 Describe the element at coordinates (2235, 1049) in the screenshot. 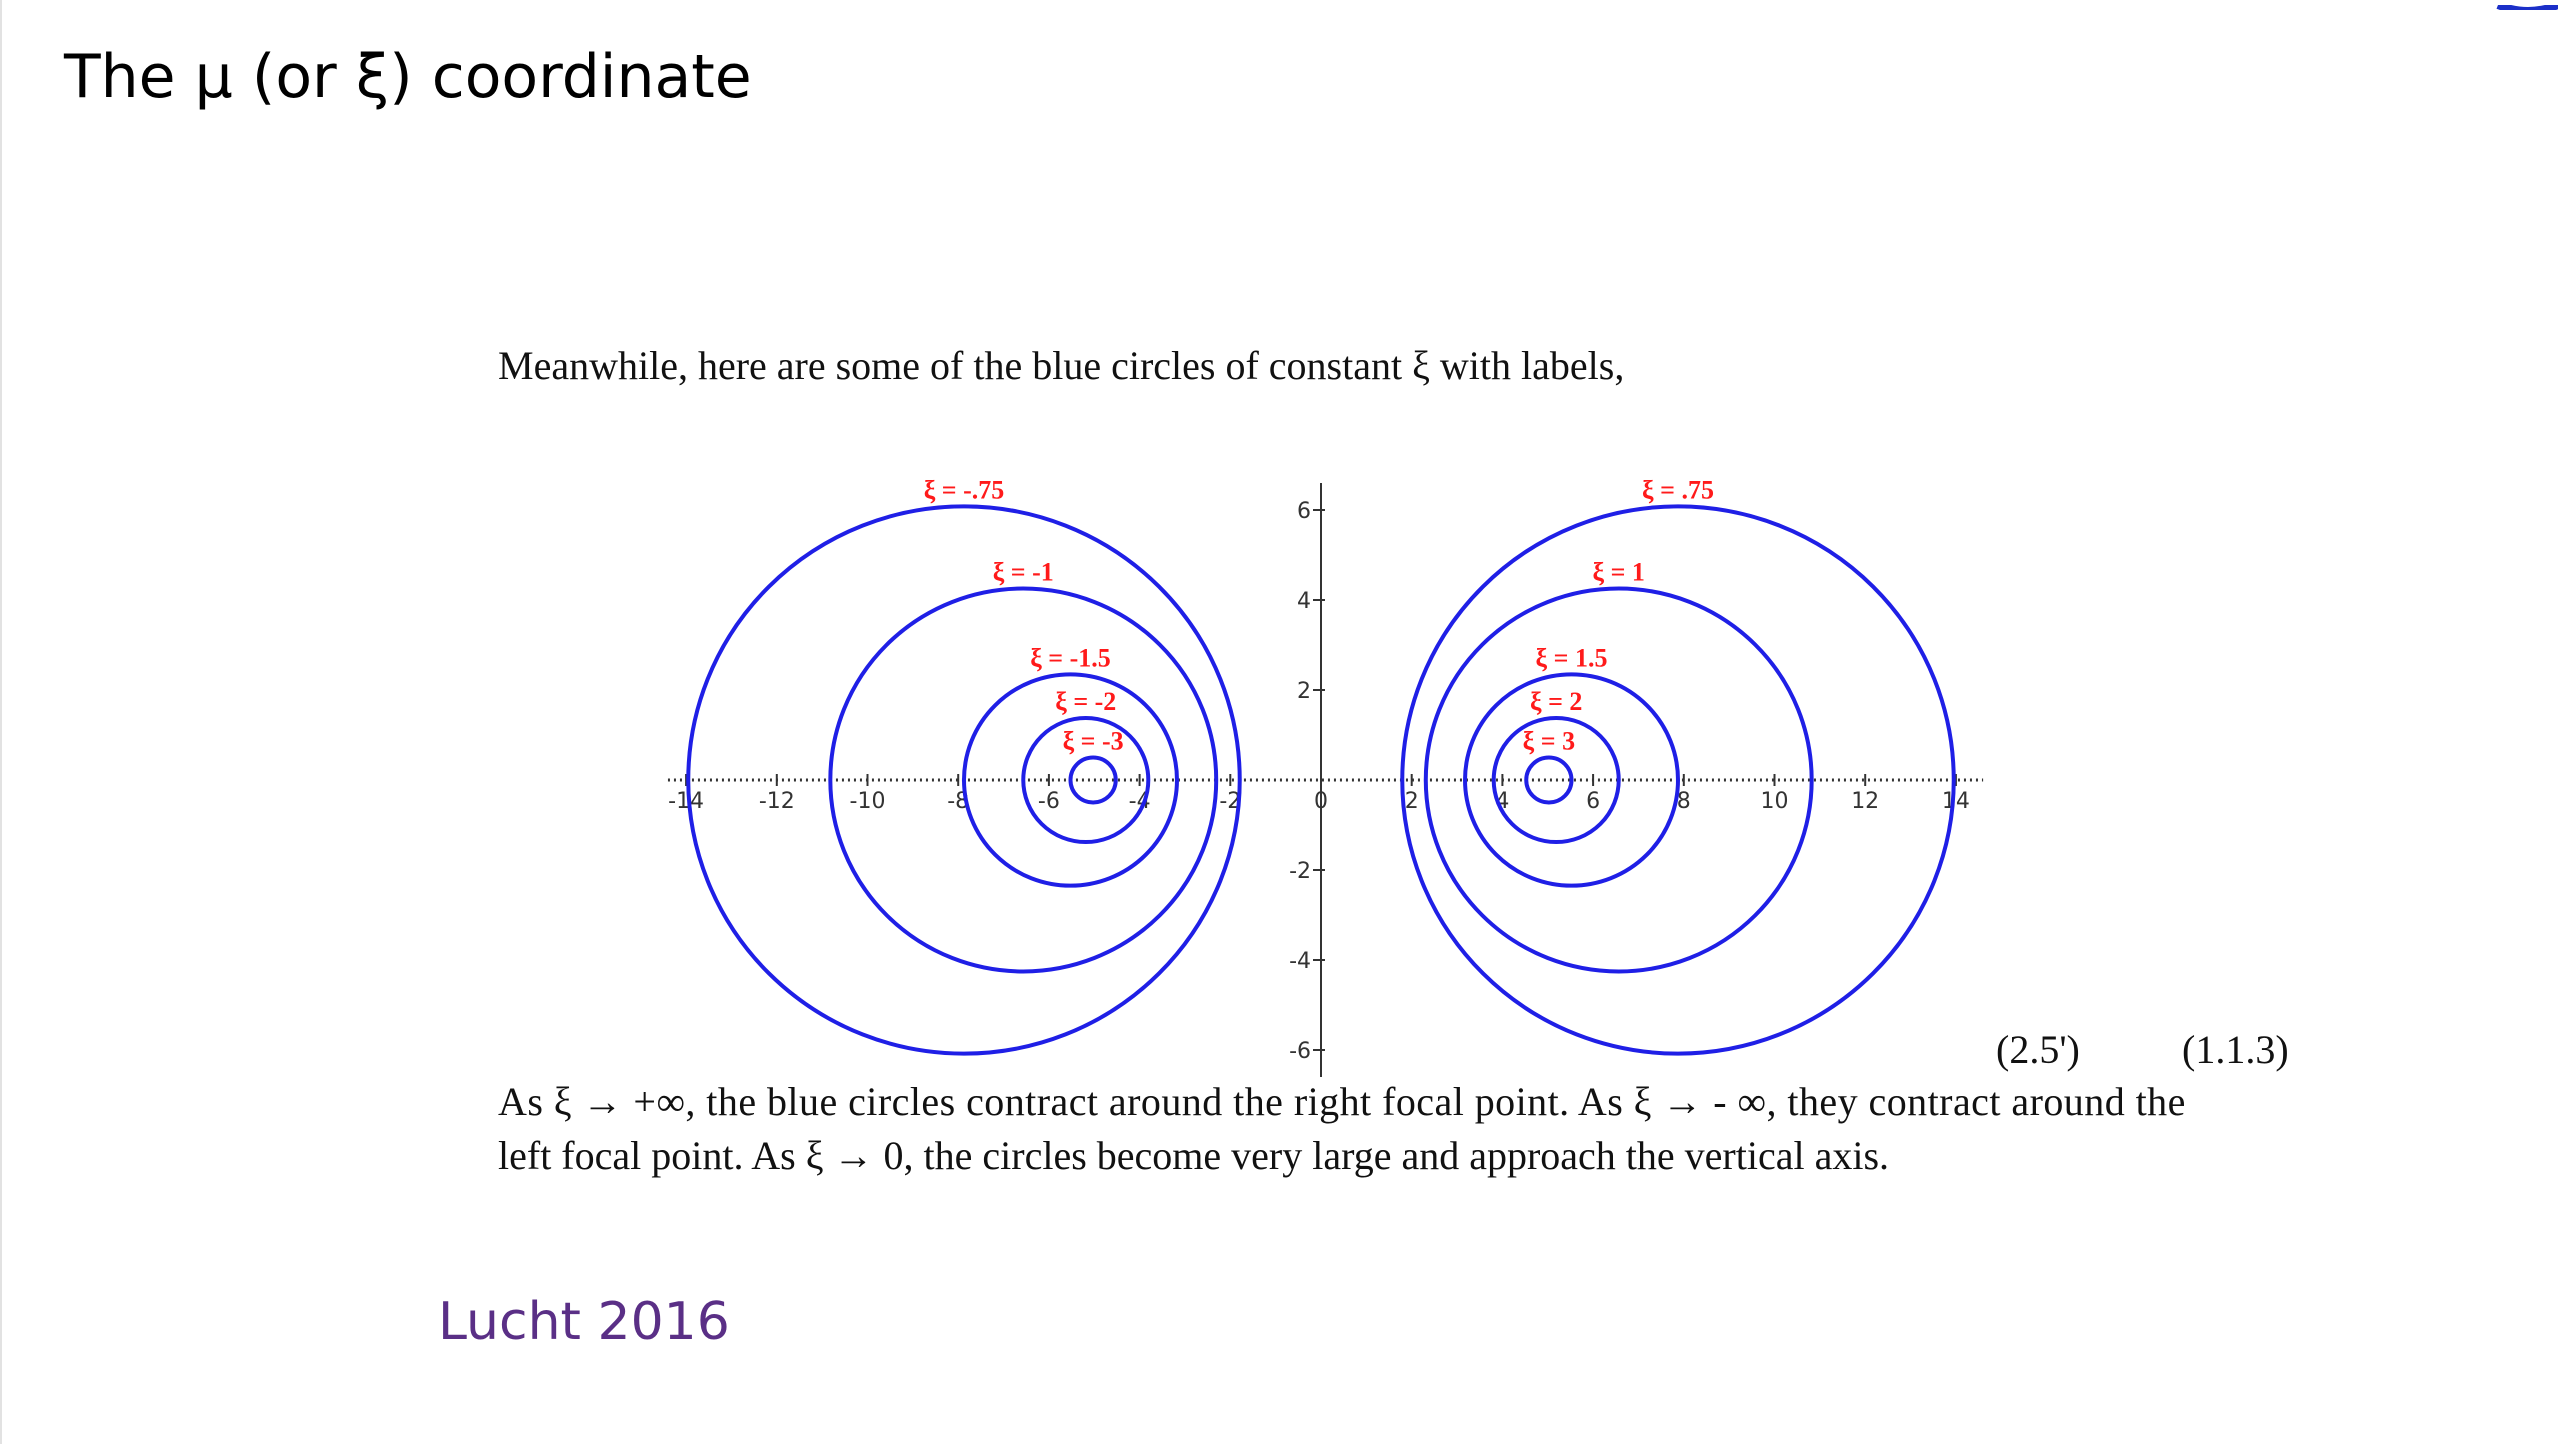

I see `equation-number-right: (1.1.3)` at that location.